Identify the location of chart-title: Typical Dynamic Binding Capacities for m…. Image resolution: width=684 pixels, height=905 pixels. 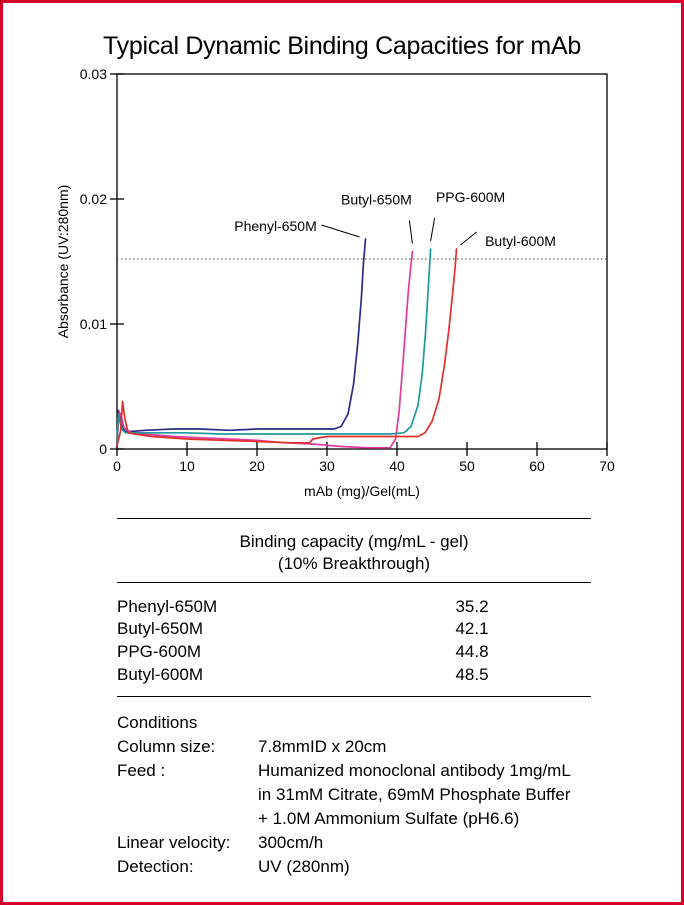
(342, 46).